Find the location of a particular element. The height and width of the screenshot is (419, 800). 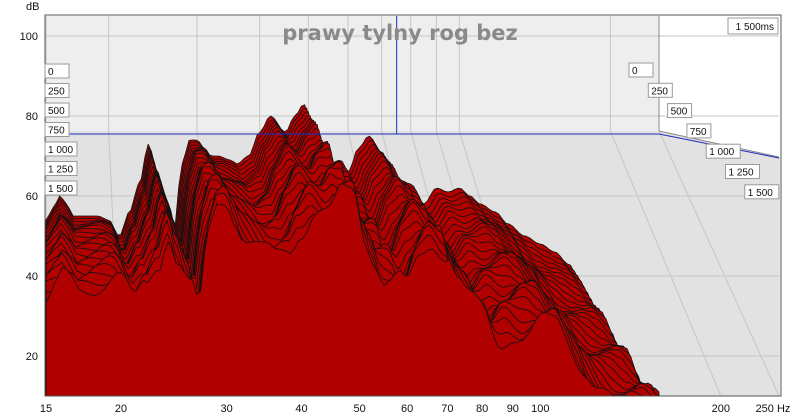

x-tick-label: 200 is located at coordinates (721, 409).